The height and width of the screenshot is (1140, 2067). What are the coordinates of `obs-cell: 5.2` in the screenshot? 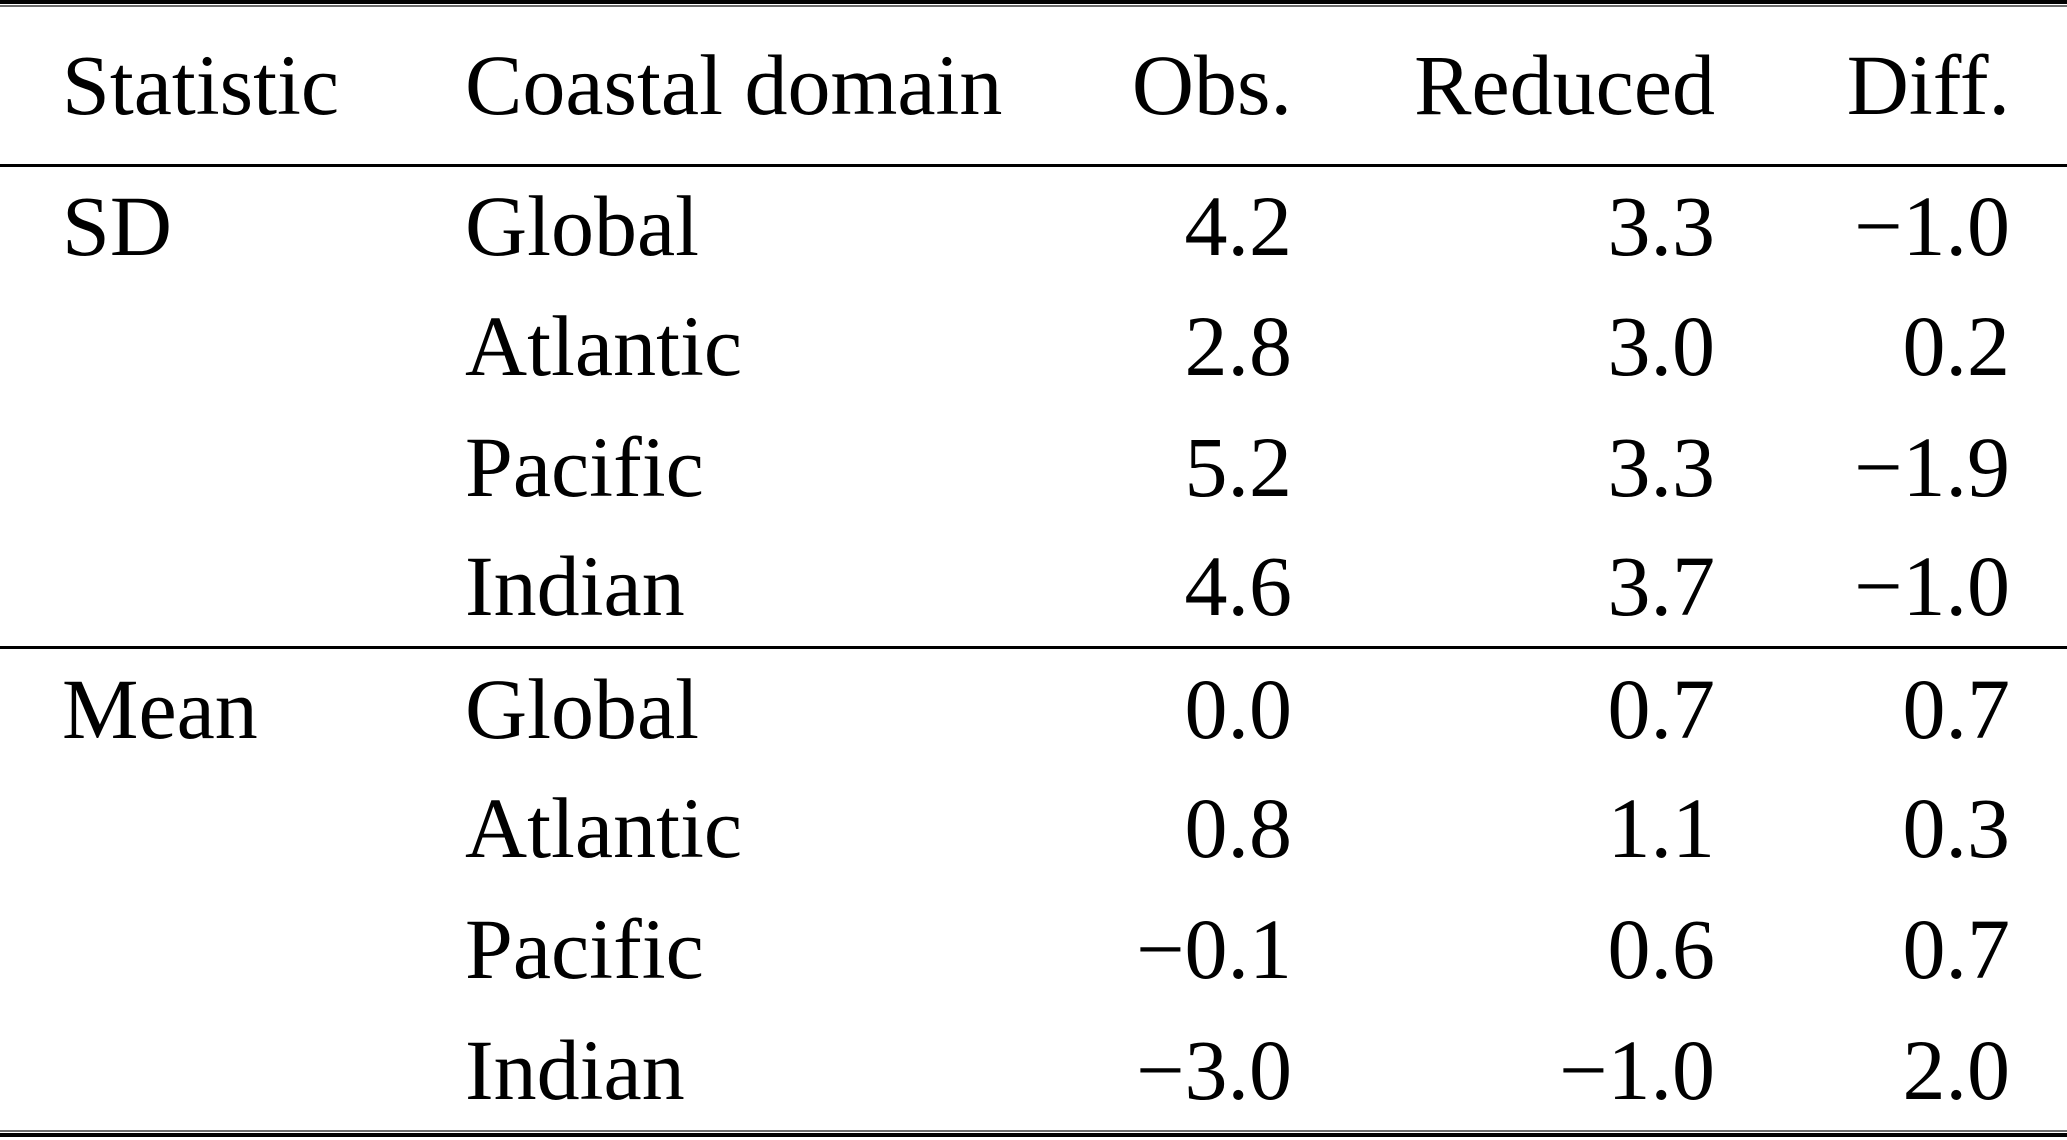 It's located at (1238, 466).